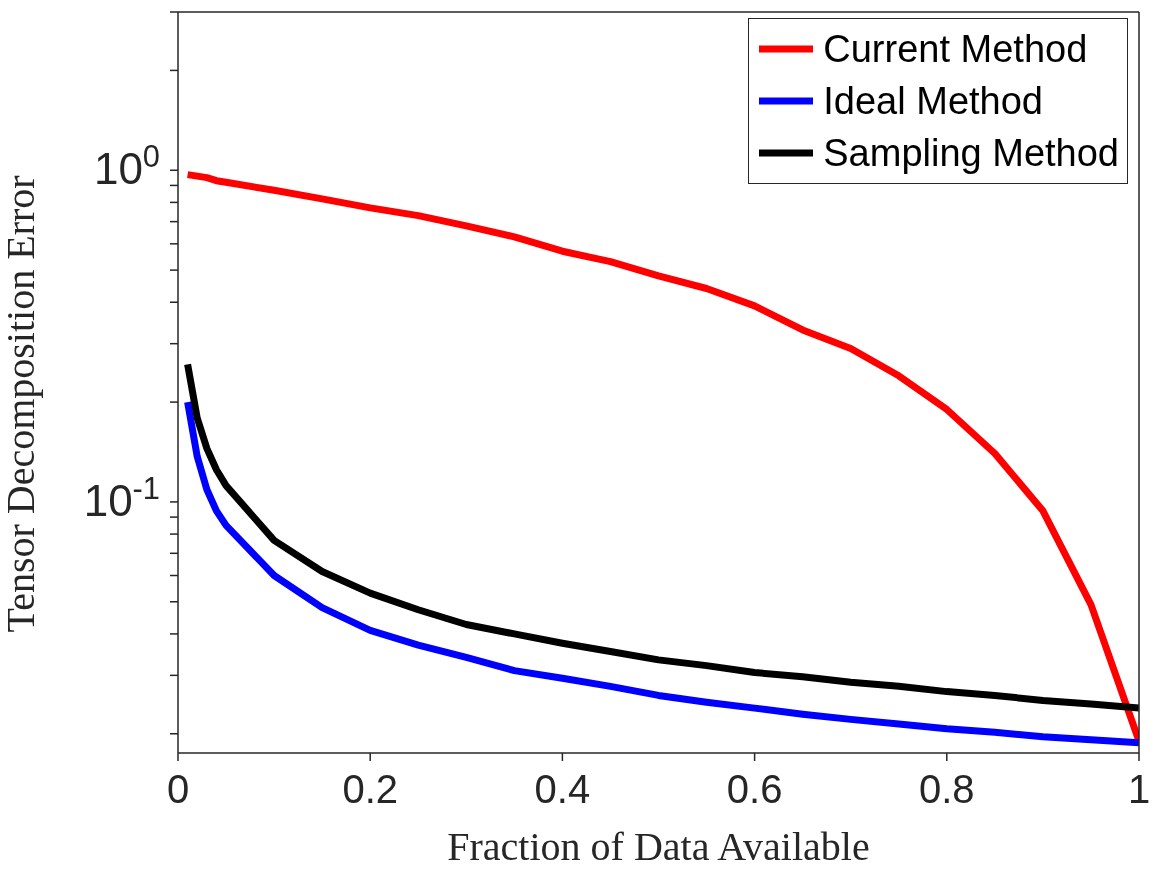  Describe the element at coordinates (126, 166) in the screenshot. I see `y-tick-label: 10$^{0}$` at that location.